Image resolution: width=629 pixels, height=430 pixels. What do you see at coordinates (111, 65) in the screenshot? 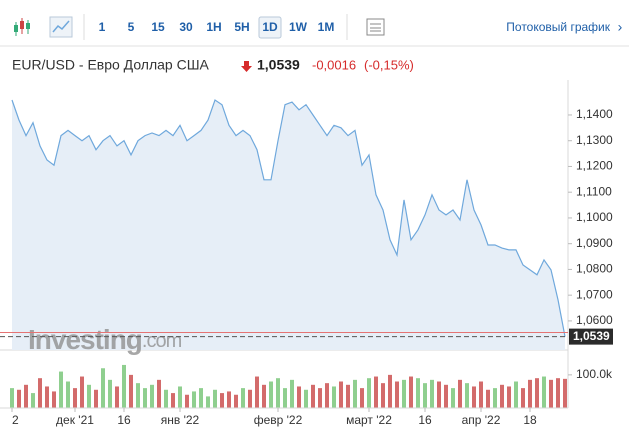
I see `instrument-name: EUR/USD - Евро Доллар США` at bounding box center [111, 65].